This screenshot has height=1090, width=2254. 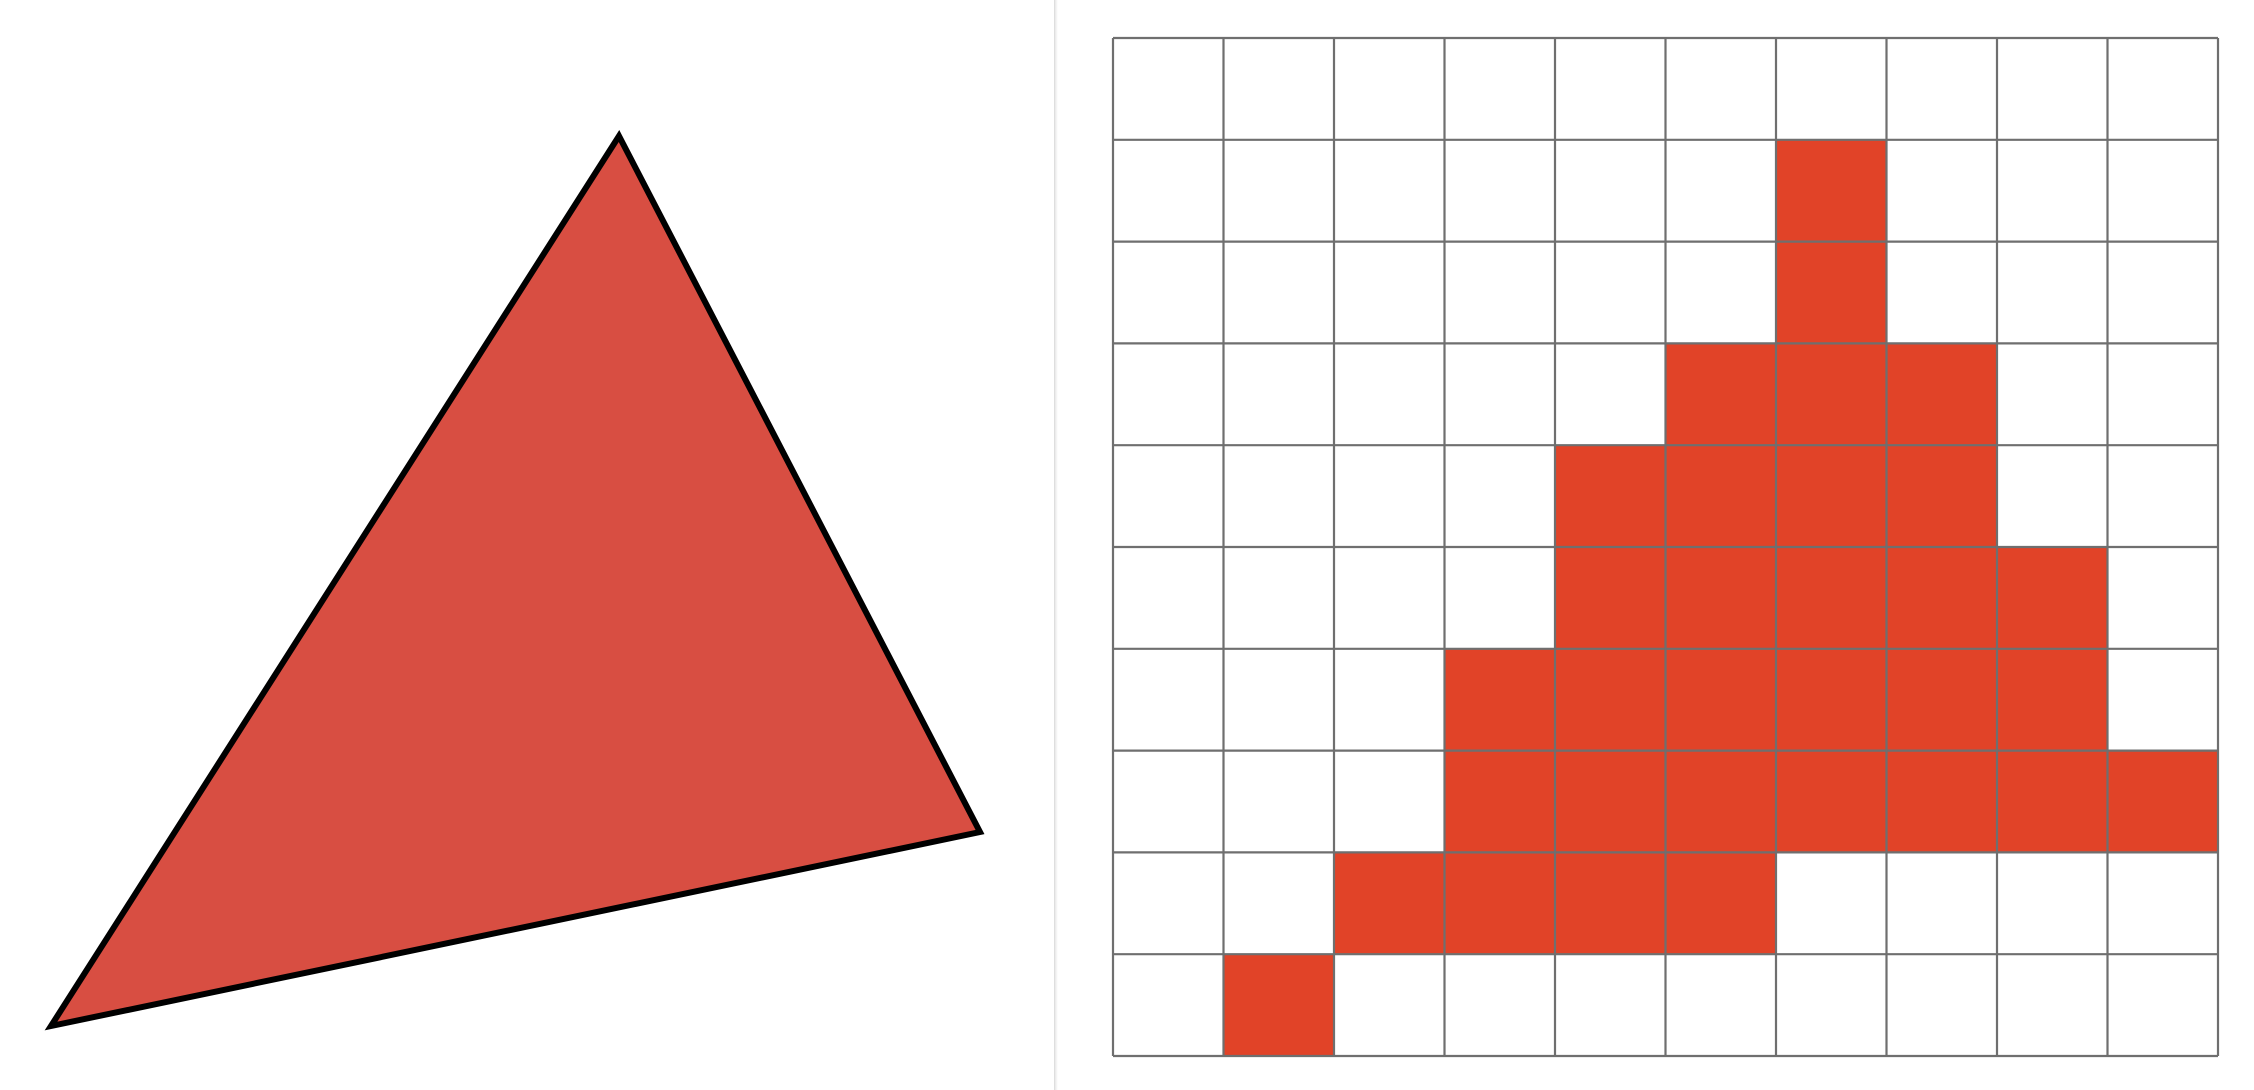 What do you see at coordinates (1389, 903) in the screenshot?
I see `filled-cell-r8-c2` at bounding box center [1389, 903].